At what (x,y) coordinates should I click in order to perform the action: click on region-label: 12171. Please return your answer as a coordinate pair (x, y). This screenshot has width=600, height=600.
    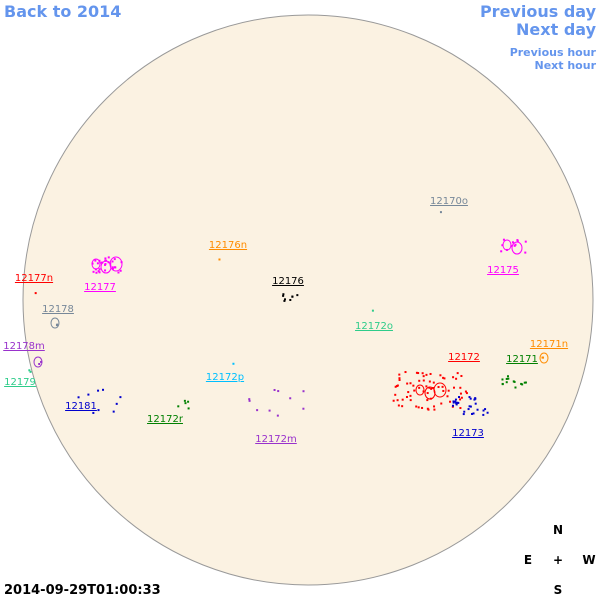
    Looking at the image, I should click on (522, 359).